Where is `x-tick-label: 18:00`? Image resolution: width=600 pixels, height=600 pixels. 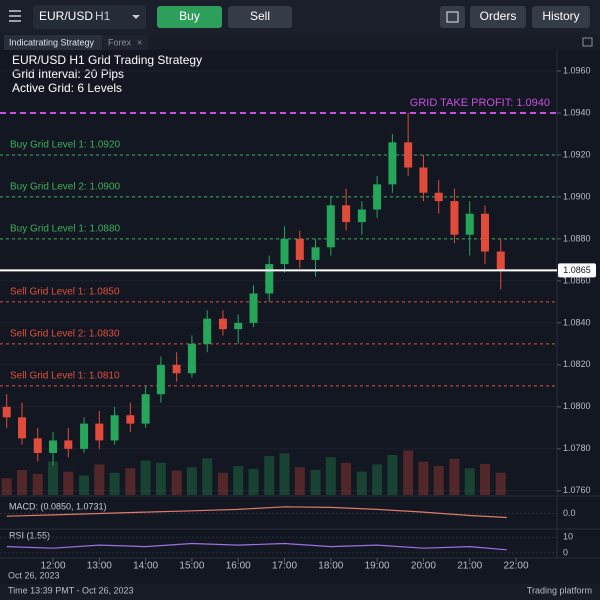
x-tick-label: 18:00 is located at coordinates (330, 566).